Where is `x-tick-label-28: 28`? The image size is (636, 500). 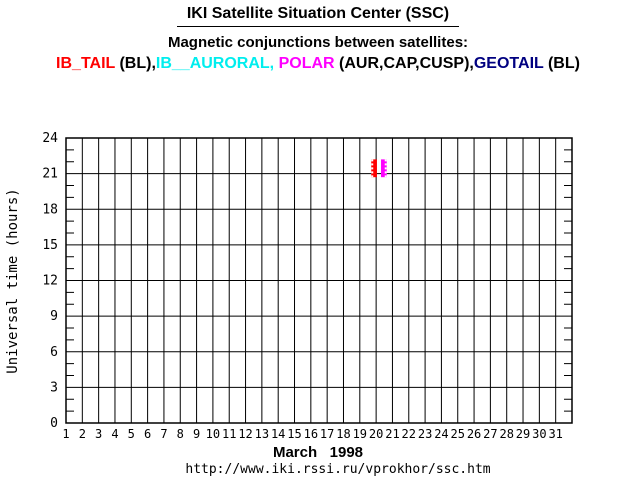 x-tick-label-28: 28 is located at coordinates (506, 434).